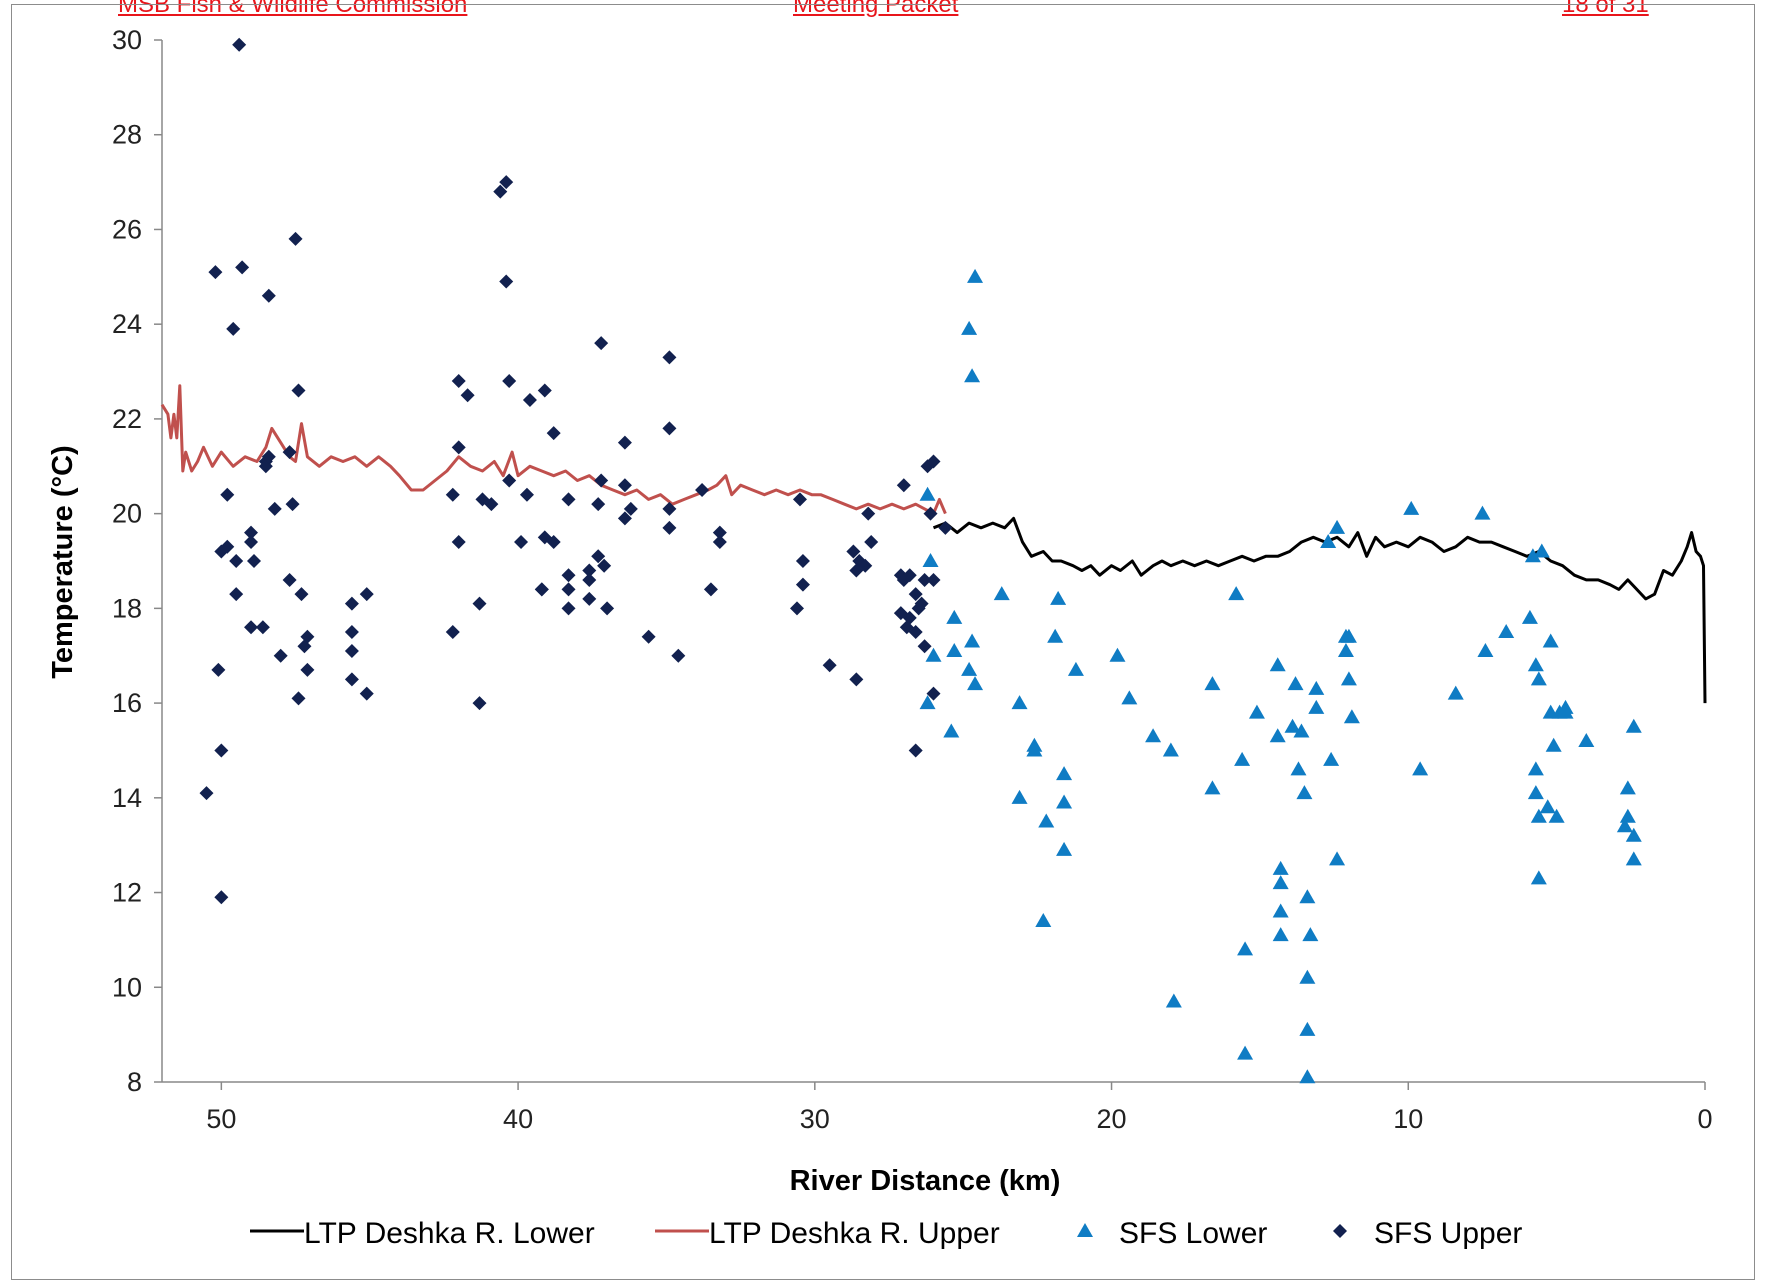 This screenshot has width=1767, height=1283. What do you see at coordinates (1112, 1119) in the screenshot?
I see `x-tick-label: 20` at bounding box center [1112, 1119].